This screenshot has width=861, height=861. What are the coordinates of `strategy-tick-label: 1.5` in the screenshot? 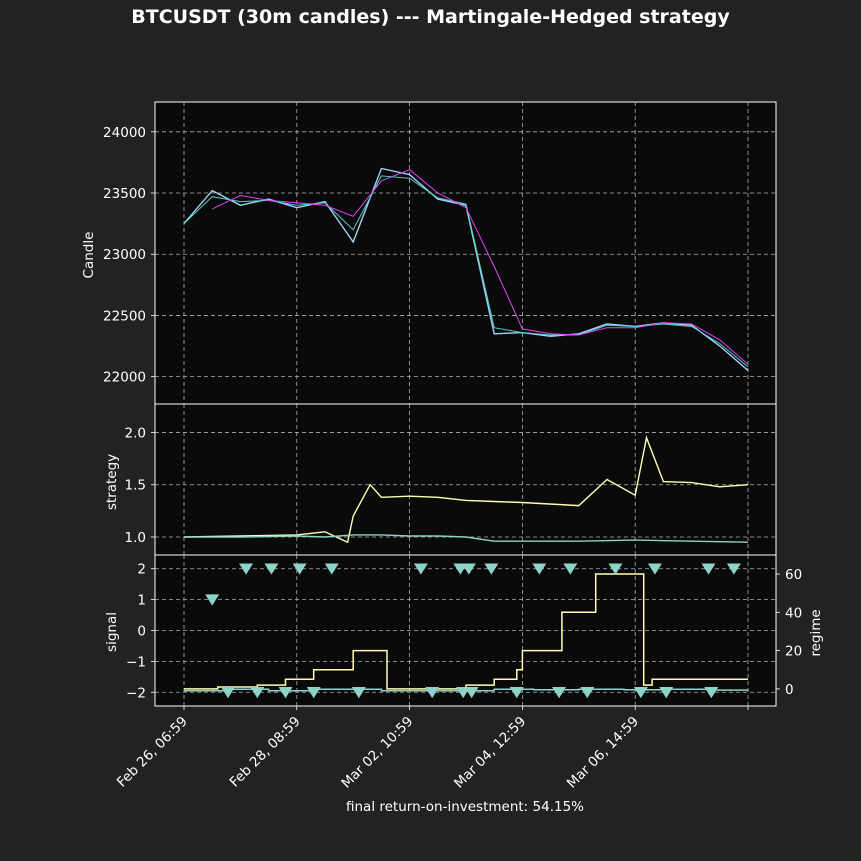 It's located at (135, 486).